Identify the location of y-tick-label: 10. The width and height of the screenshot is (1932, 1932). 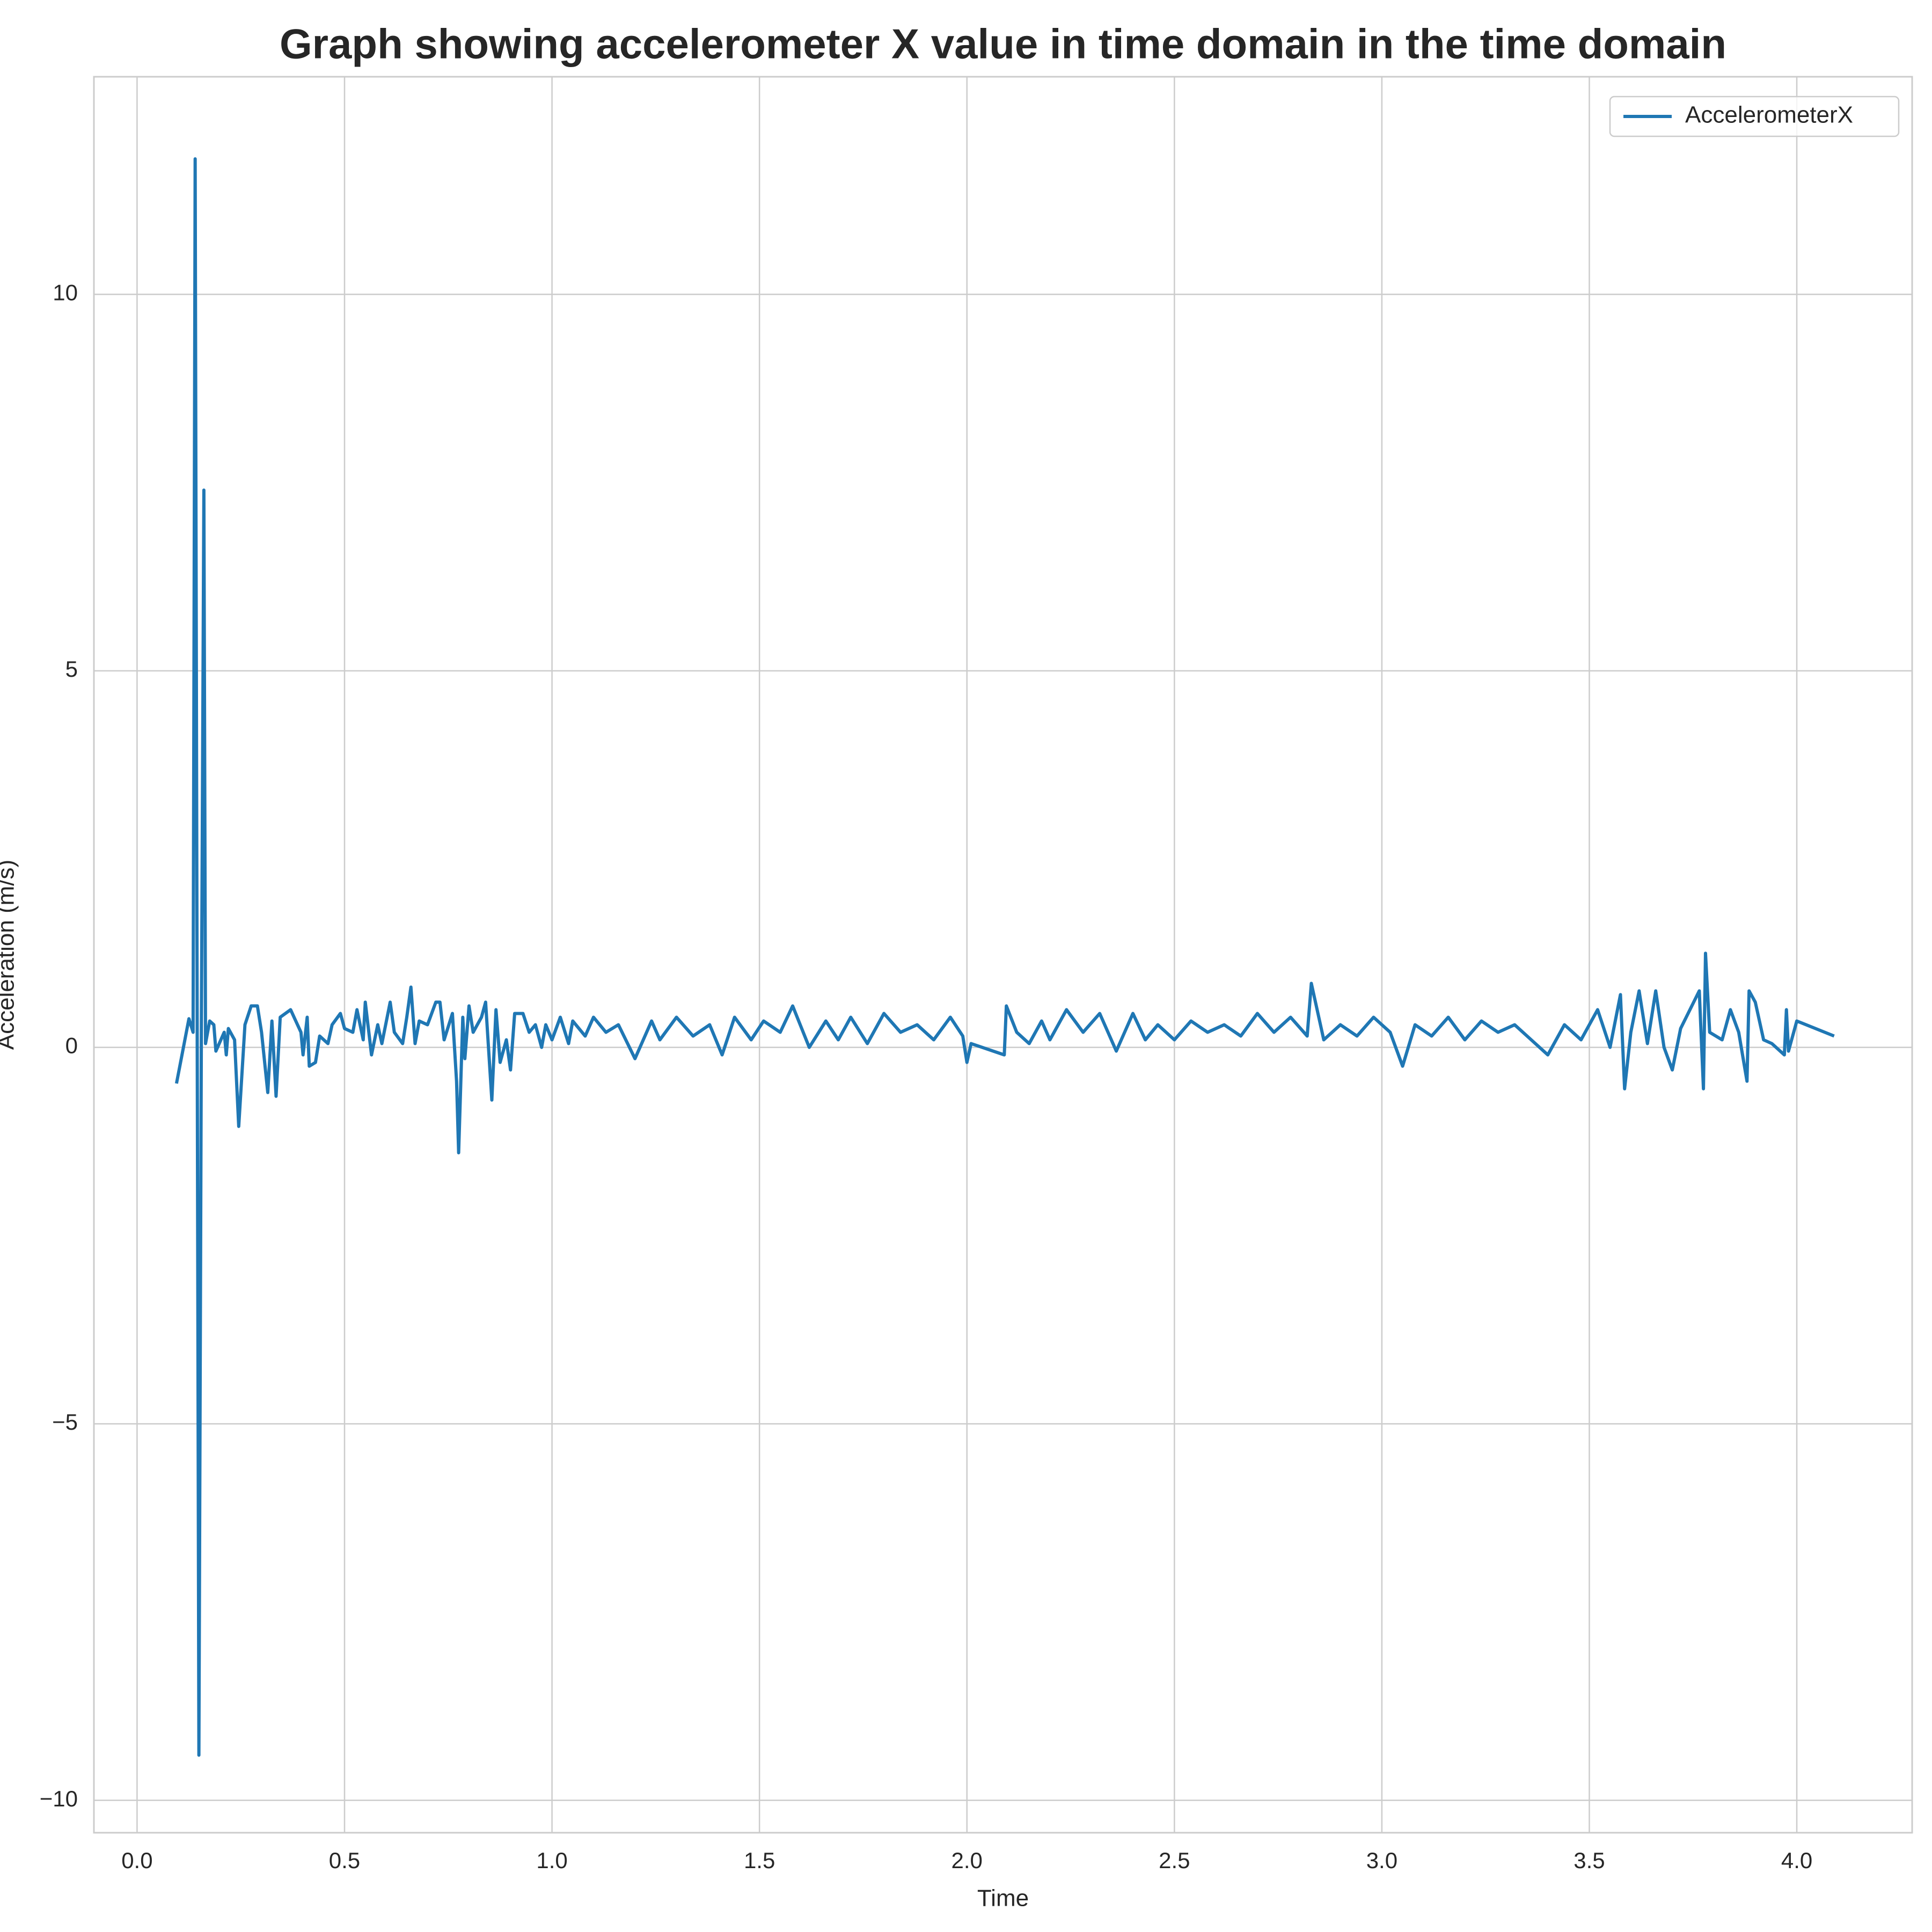
(65, 292).